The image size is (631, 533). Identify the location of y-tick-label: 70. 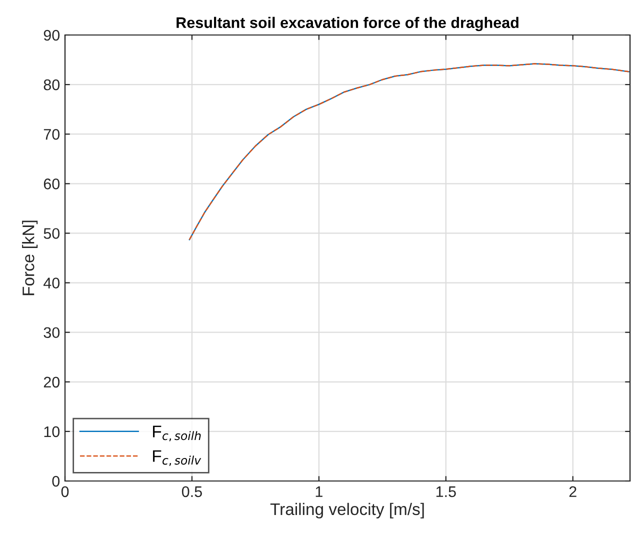
(52, 134).